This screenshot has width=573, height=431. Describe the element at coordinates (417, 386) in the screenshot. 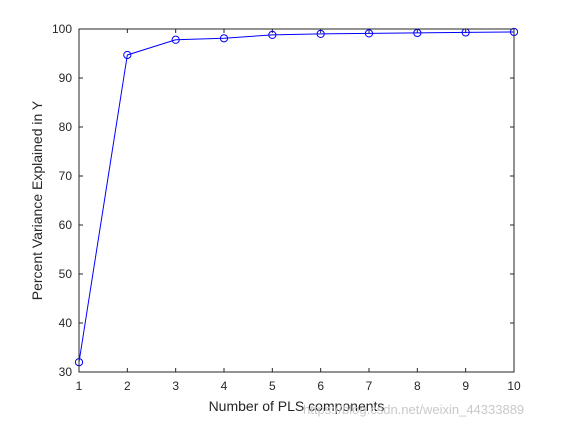

I see `x-tick-label: 8` at that location.